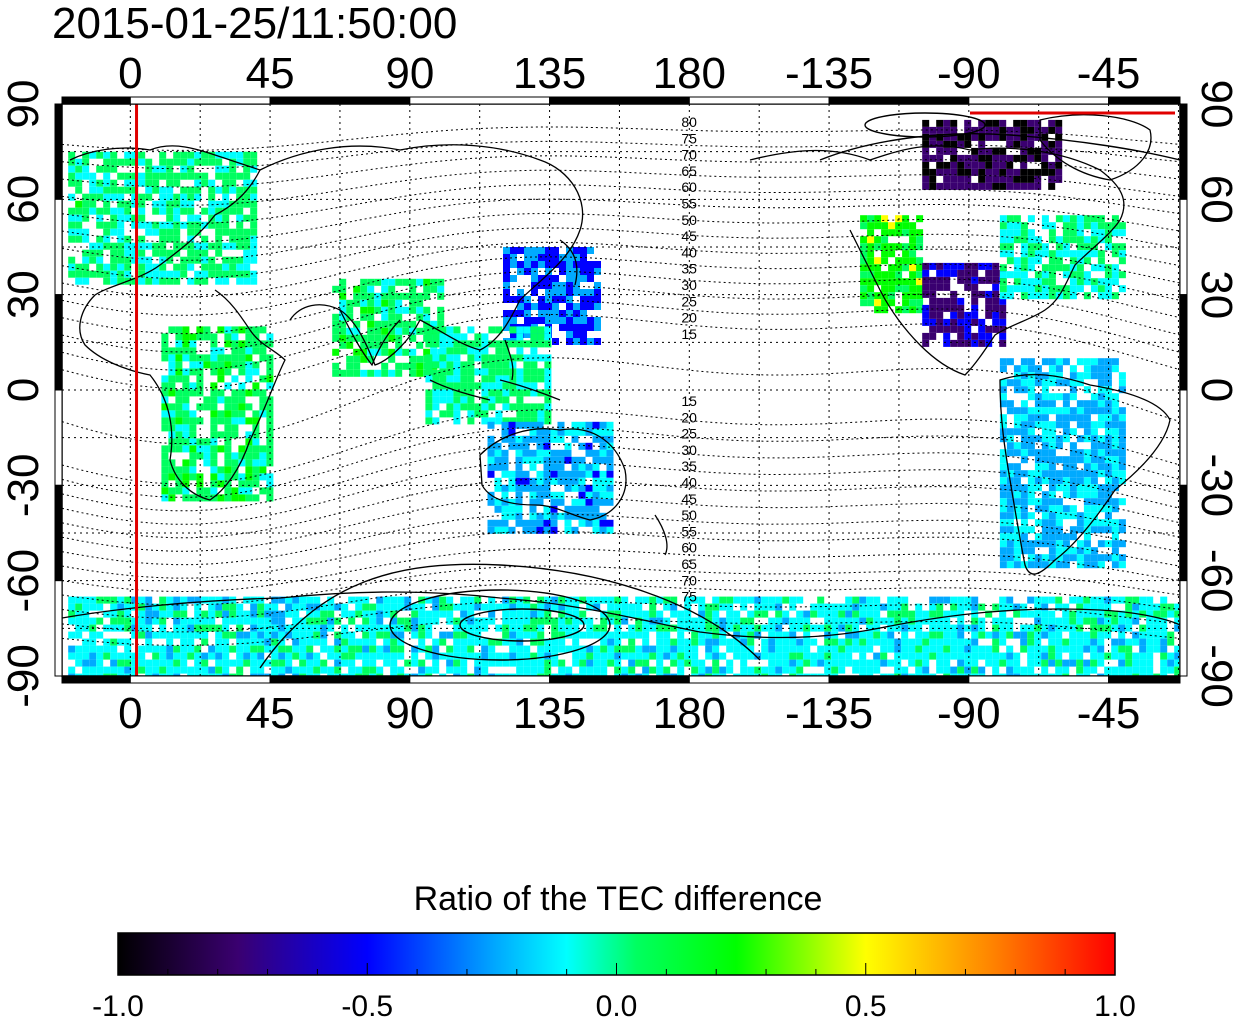 The width and height of the screenshot is (1240, 1024). What do you see at coordinates (1115, 1006) in the screenshot?
I see `colorbar-tick-label: 1.0` at bounding box center [1115, 1006].